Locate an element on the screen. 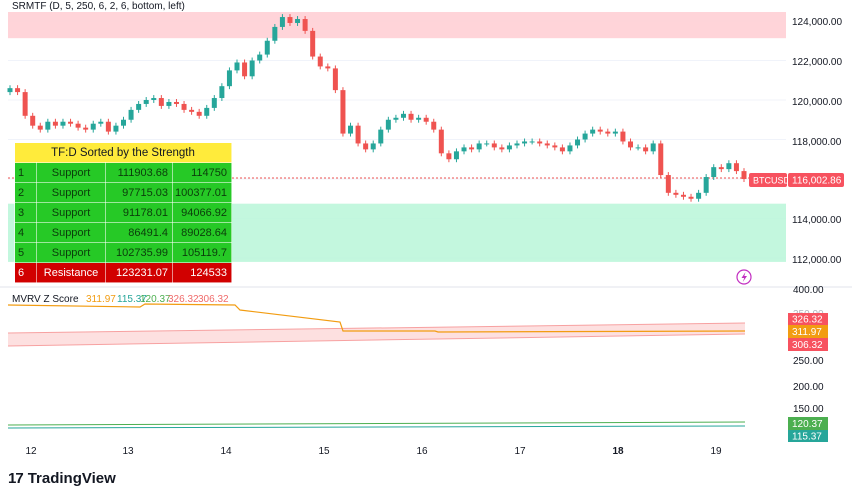 The width and height of the screenshot is (852, 487). table-row: 2 Support 97715.03 100377.01 is located at coordinates (123, 192).